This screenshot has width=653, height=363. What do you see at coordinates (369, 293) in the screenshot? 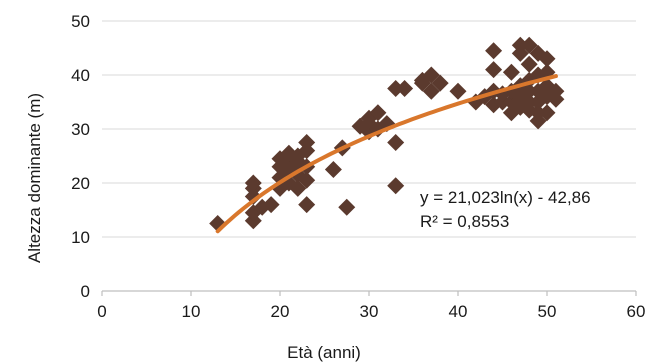
I see `axes` at bounding box center [369, 293].